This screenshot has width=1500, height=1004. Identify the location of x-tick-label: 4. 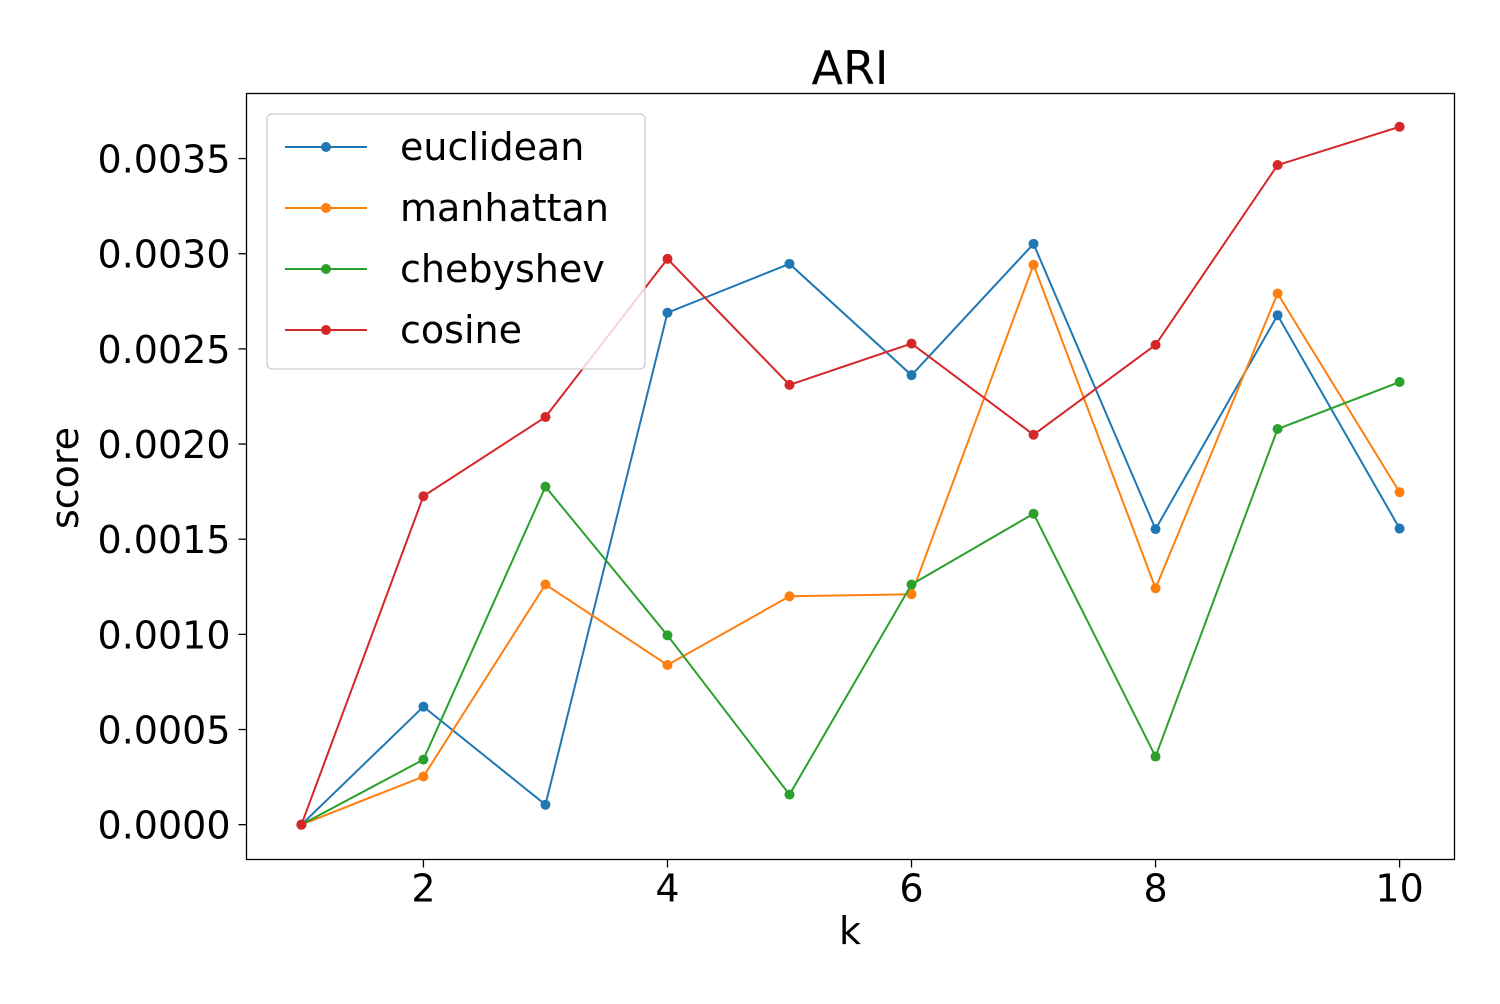
(667, 889).